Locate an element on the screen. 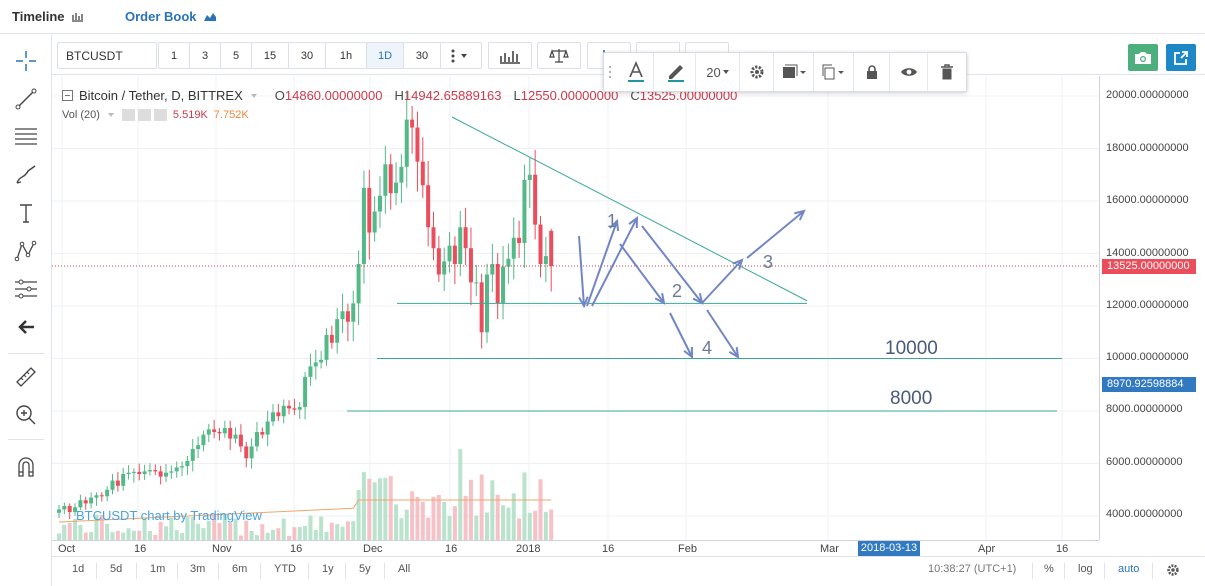 This screenshot has height=586, width=1205. auto-toggle: auto is located at coordinates (1129, 569).